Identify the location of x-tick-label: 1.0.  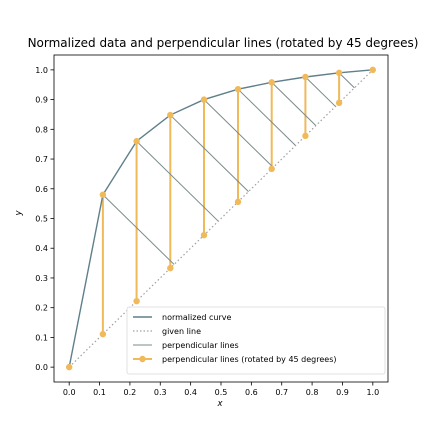
(372, 392).